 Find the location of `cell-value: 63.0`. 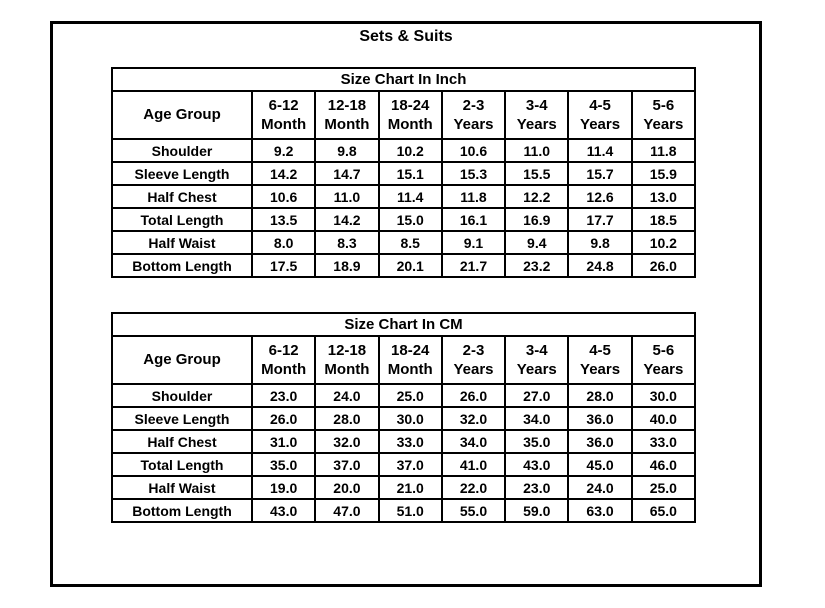

cell-value: 63.0 is located at coordinates (600, 510).